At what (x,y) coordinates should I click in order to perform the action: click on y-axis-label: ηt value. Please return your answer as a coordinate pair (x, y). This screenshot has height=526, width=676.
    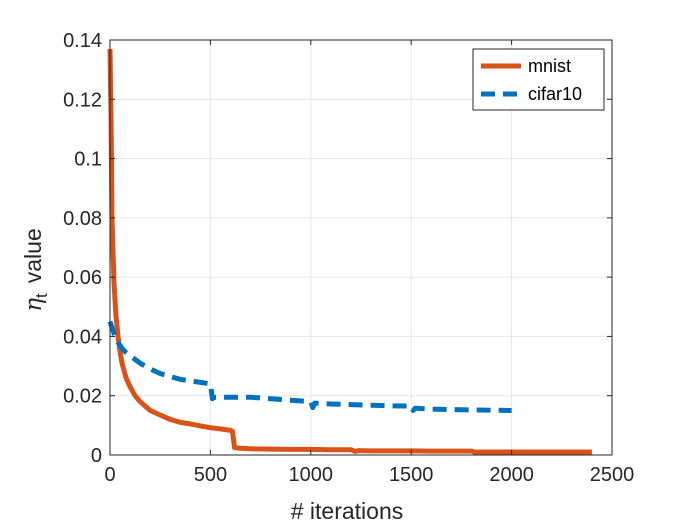
    Looking at the image, I should click on (35, 270).